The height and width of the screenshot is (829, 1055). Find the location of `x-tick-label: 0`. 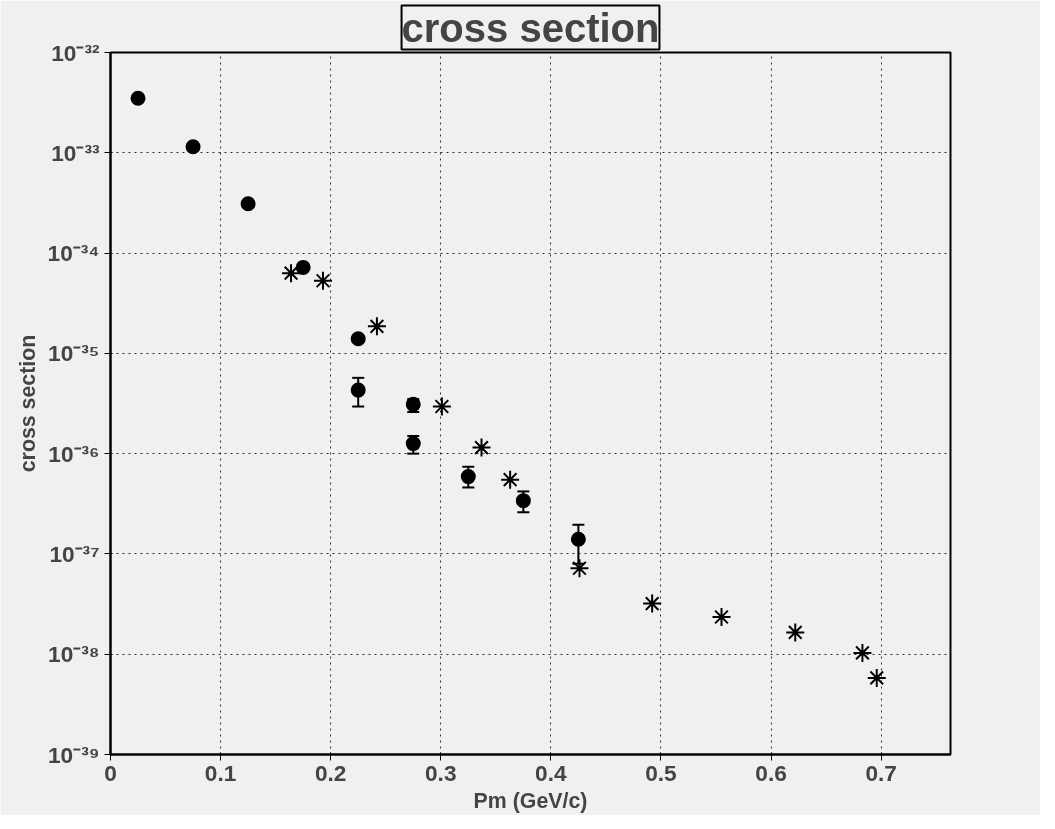

x-tick-label: 0 is located at coordinates (110, 772).